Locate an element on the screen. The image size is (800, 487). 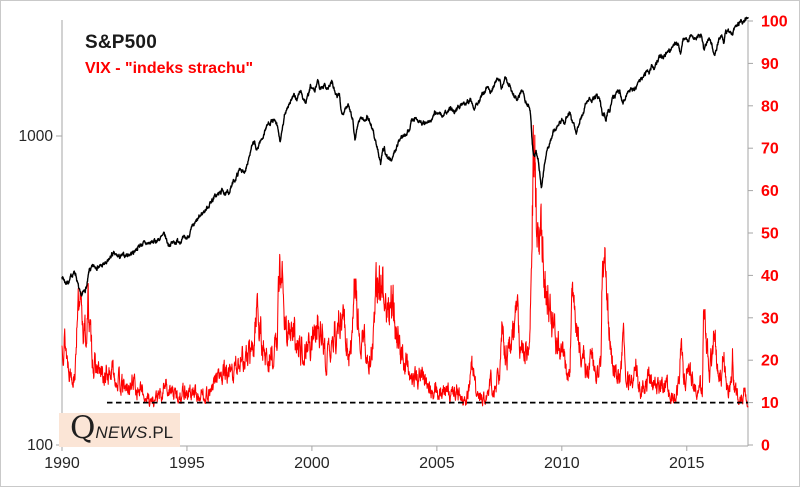
legend-vix-label: VIX - "indeks strachu" is located at coordinates (169, 68).